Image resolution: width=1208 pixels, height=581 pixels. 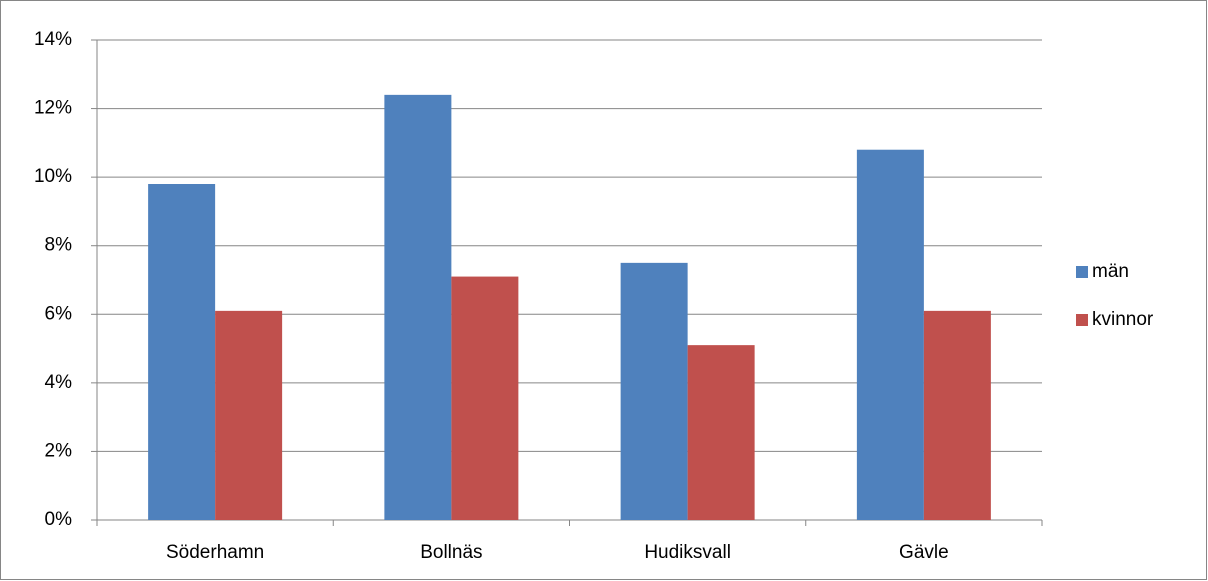 I want to click on y-tick-label: 2%, so click(x=59, y=450).